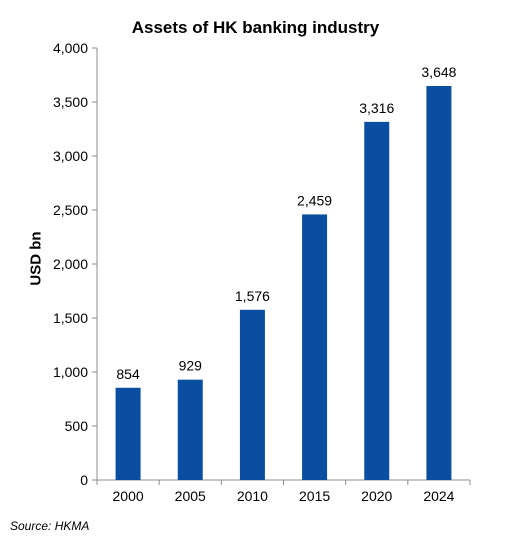 The width and height of the screenshot is (511, 544). I want to click on data-label-2005: 929, so click(191, 366).